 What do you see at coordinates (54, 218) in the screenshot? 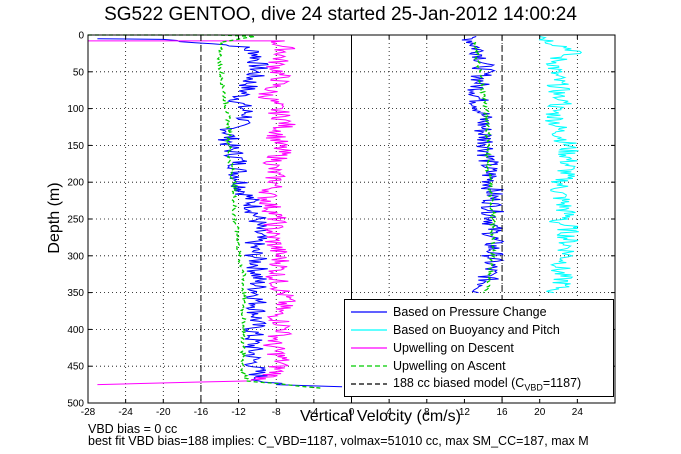
I see `y-axis-label: Depth (m)` at bounding box center [54, 218].